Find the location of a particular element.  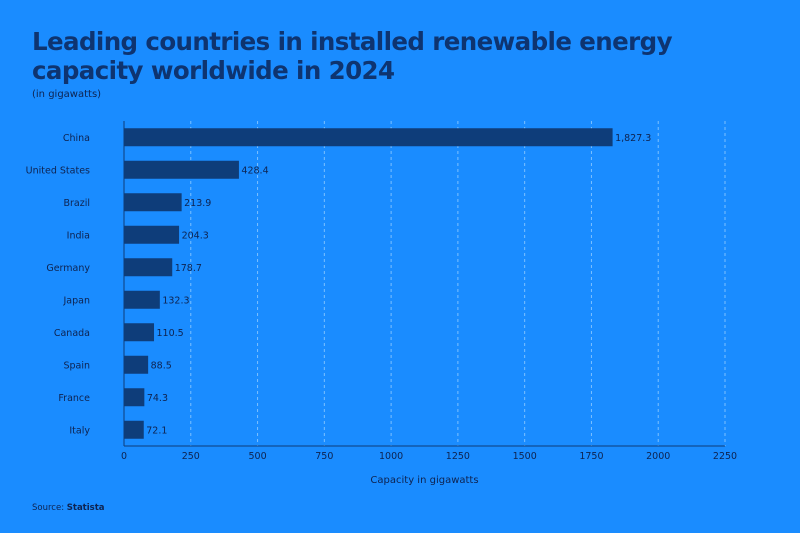

value-label: 428.4 is located at coordinates (254, 170).